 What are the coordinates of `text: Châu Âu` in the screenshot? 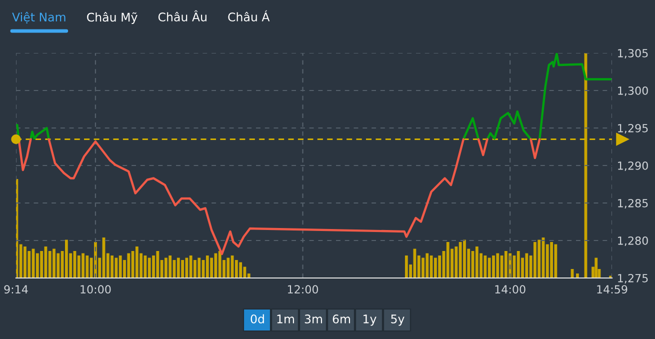 It's located at (182, 16).